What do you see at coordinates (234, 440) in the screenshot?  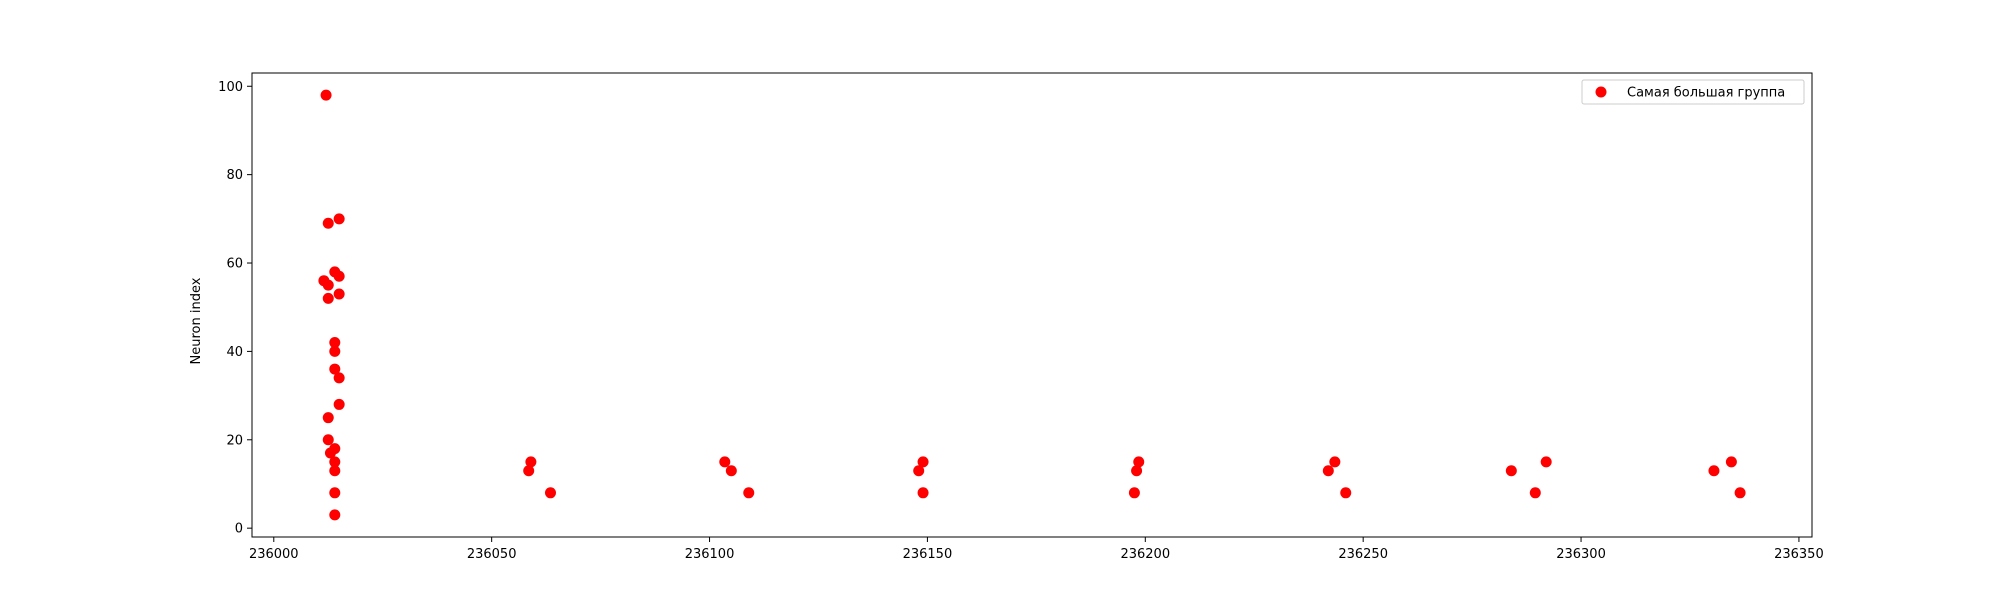 I see `y-tick-label: 20` at bounding box center [234, 440].